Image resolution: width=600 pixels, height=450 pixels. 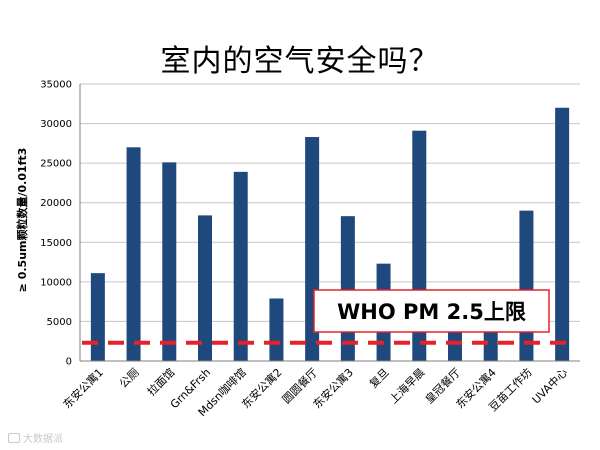 What do you see at coordinates (56, 124) in the screenshot?
I see `y-tick-label: 30000` at bounding box center [56, 124].